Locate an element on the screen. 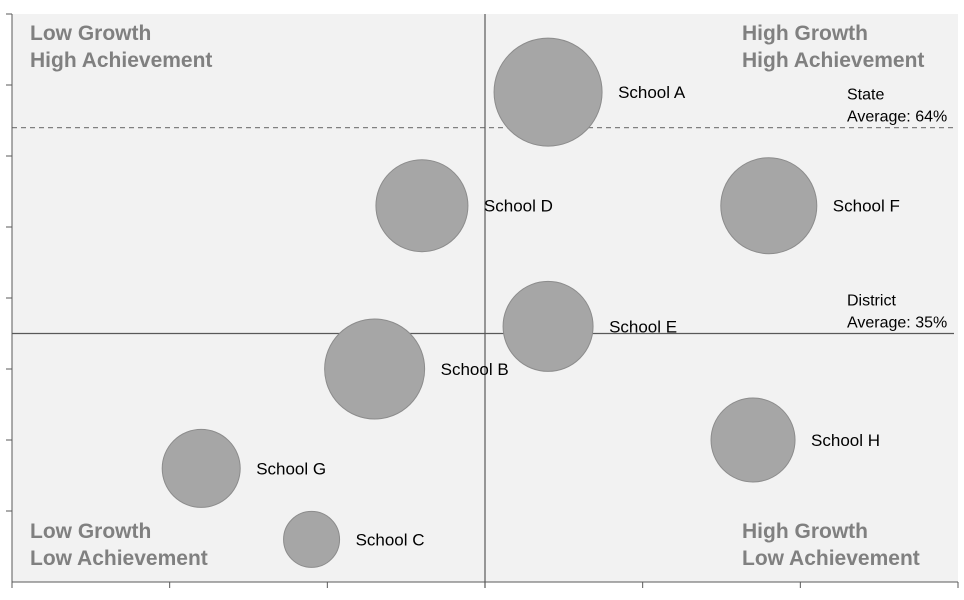 The width and height of the screenshot is (964, 600). bubble-label-school-d: School D is located at coordinates (518, 206).